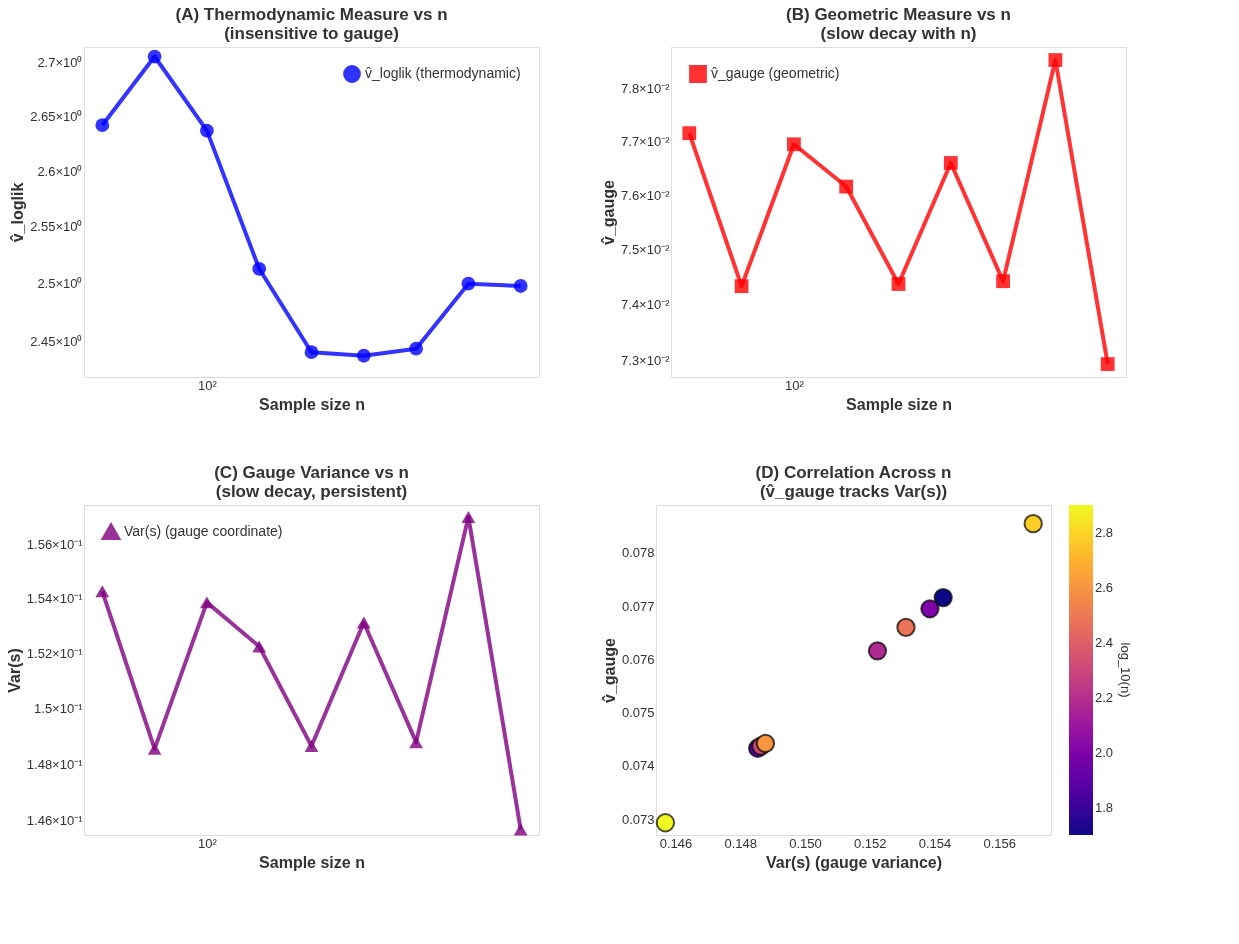  Describe the element at coordinates (55, 599) in the screenshot. I see `y-tick-label: 1.54×10⁻¹` at that location.